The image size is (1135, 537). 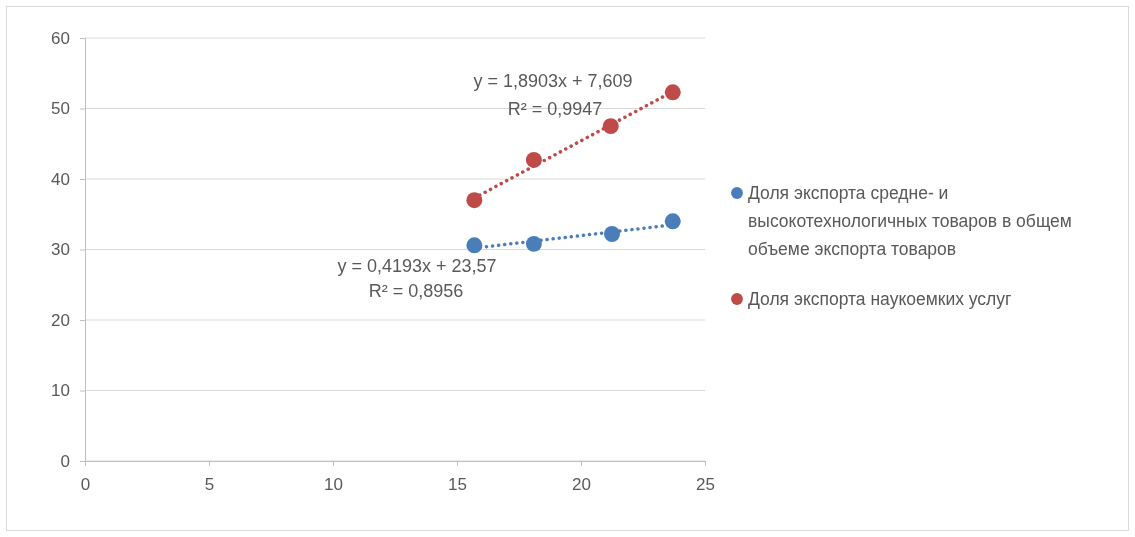 What do you see at coordinates (85, 485) in the screenshot?
I see `x-tick-label: 0` at bounding box center [85, 485].